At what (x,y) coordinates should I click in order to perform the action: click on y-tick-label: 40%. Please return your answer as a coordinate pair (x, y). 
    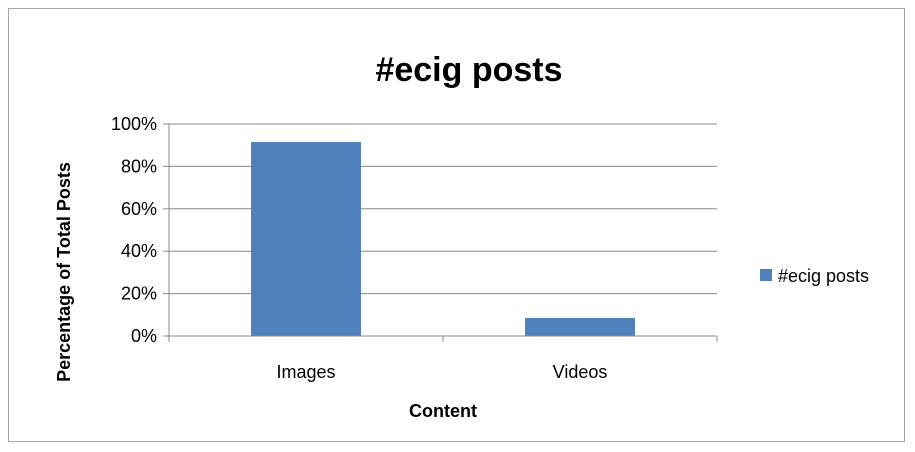
    Looking at the image, I should click on (139, 251).